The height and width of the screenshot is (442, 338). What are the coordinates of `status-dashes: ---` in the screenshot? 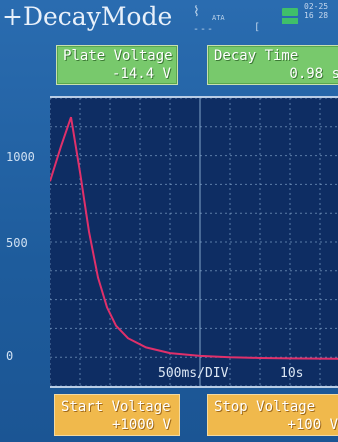 It's located at (204, 29).